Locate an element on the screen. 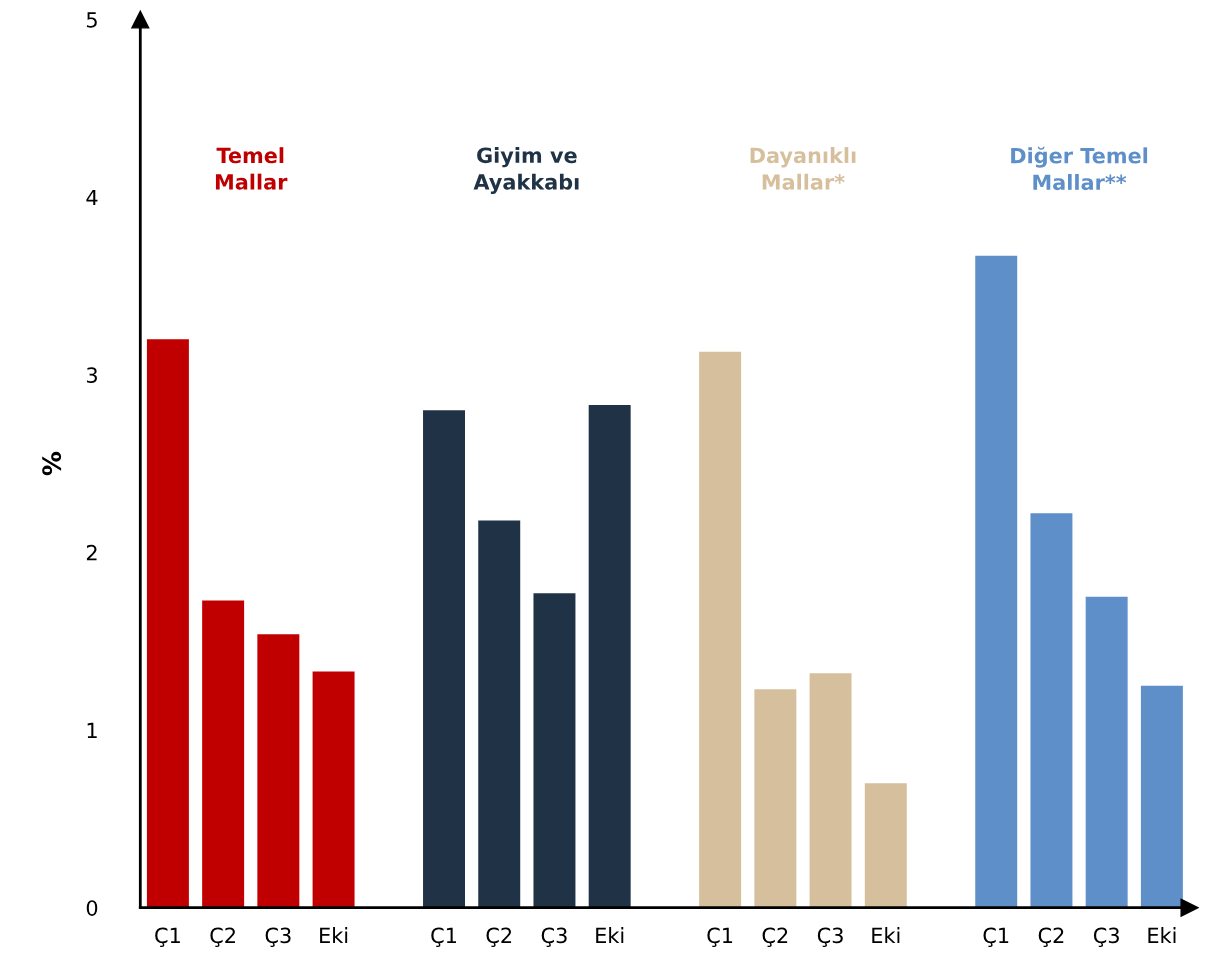 The image size is (1220, 976). text: Dayanıklı Mallar* is located at coordinates (803, 168).